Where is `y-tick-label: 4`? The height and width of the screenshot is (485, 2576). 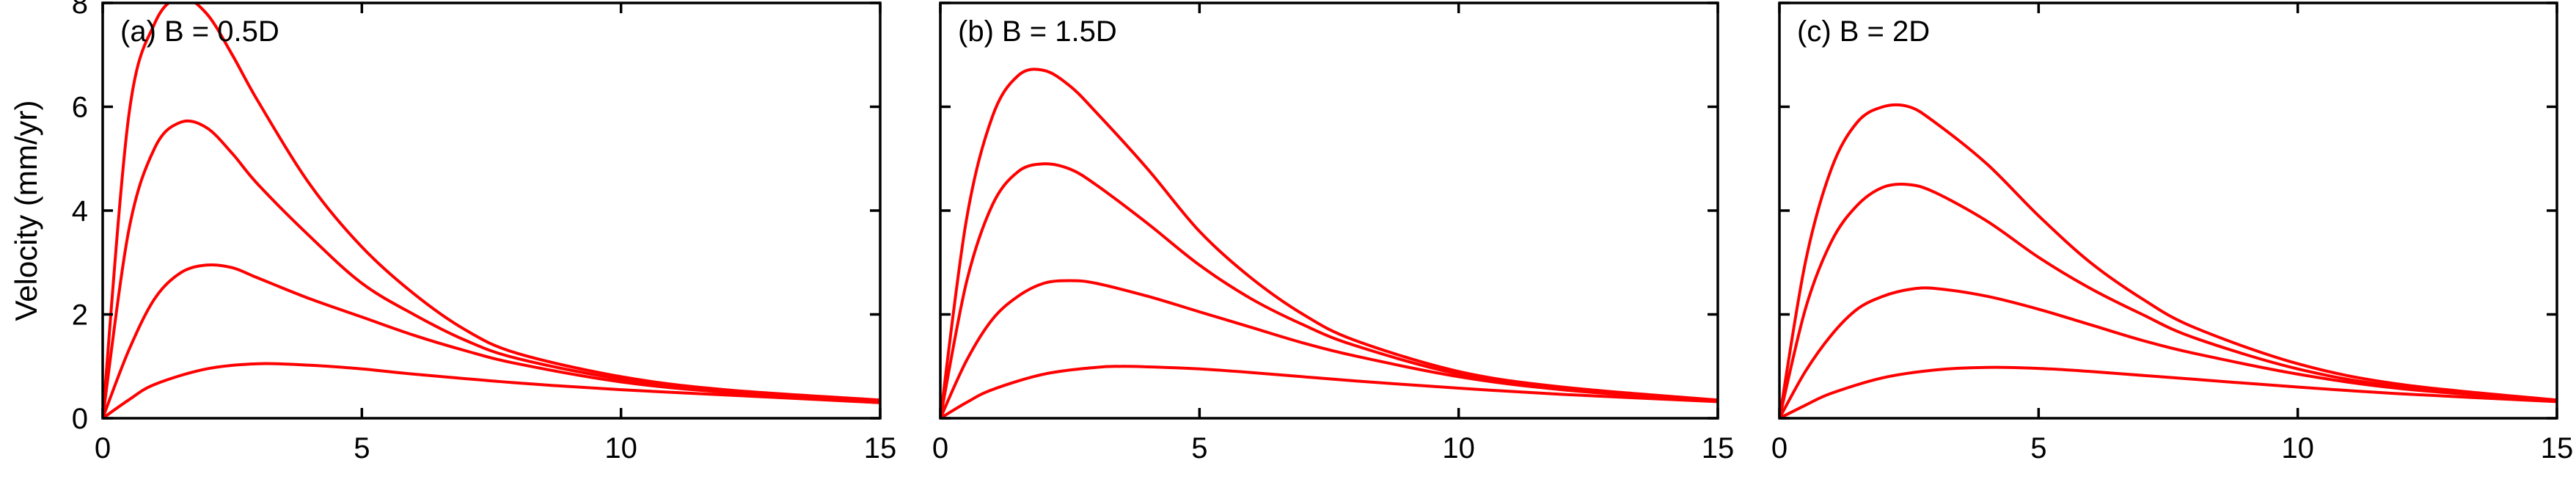 y-tick-label: 4 is located at coordinates (80, 211).